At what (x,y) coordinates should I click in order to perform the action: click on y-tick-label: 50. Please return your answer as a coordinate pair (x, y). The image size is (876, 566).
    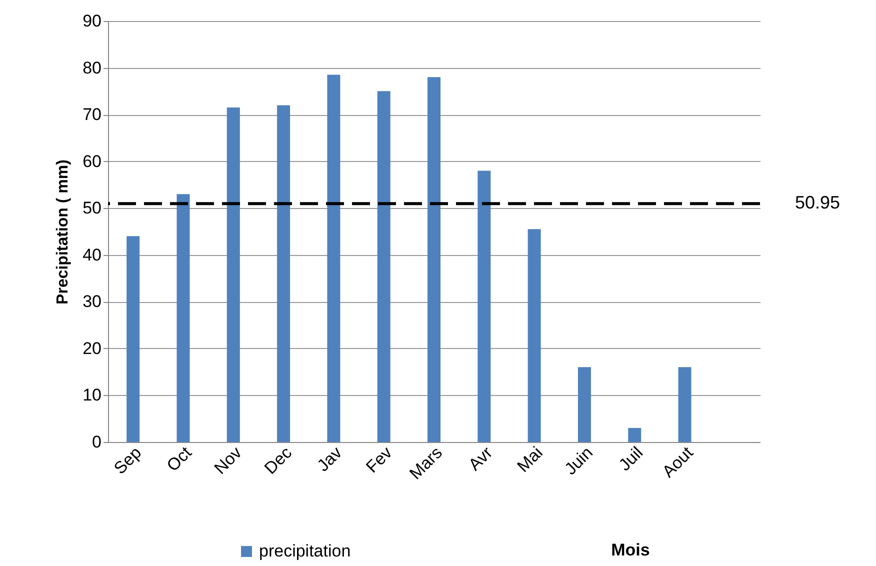
    Looking at the image, I should click on (92, 208).